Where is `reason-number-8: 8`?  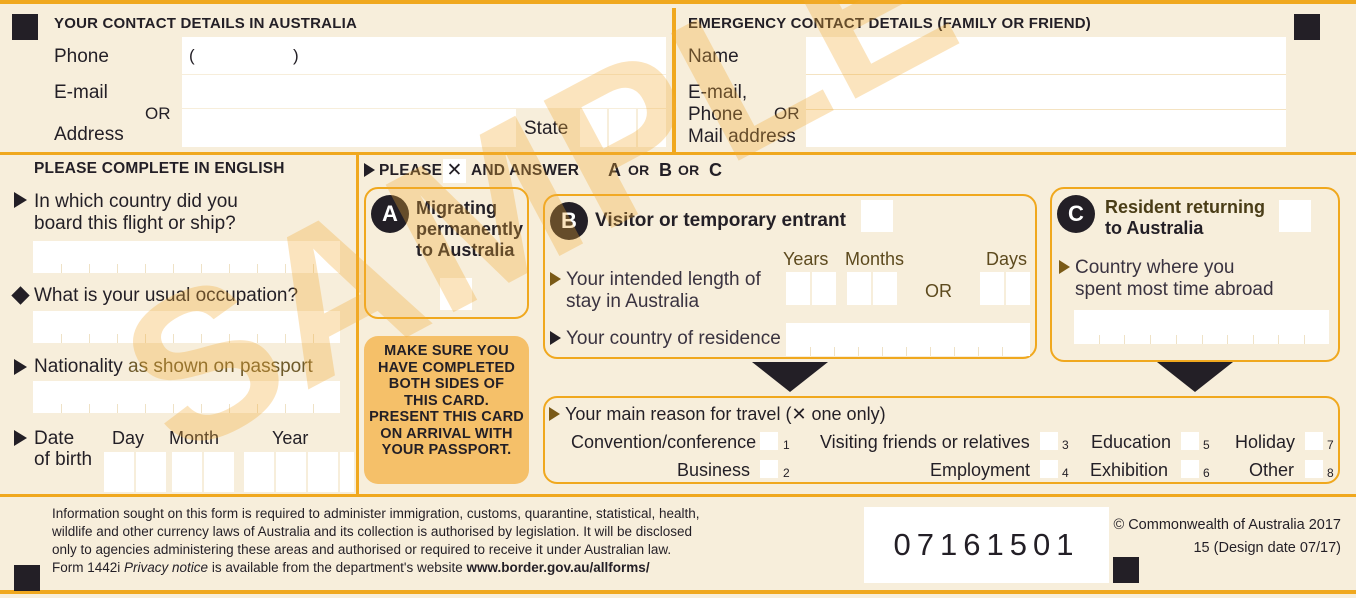 reason-number-8: 8 is located at coordinates (1330, 473).